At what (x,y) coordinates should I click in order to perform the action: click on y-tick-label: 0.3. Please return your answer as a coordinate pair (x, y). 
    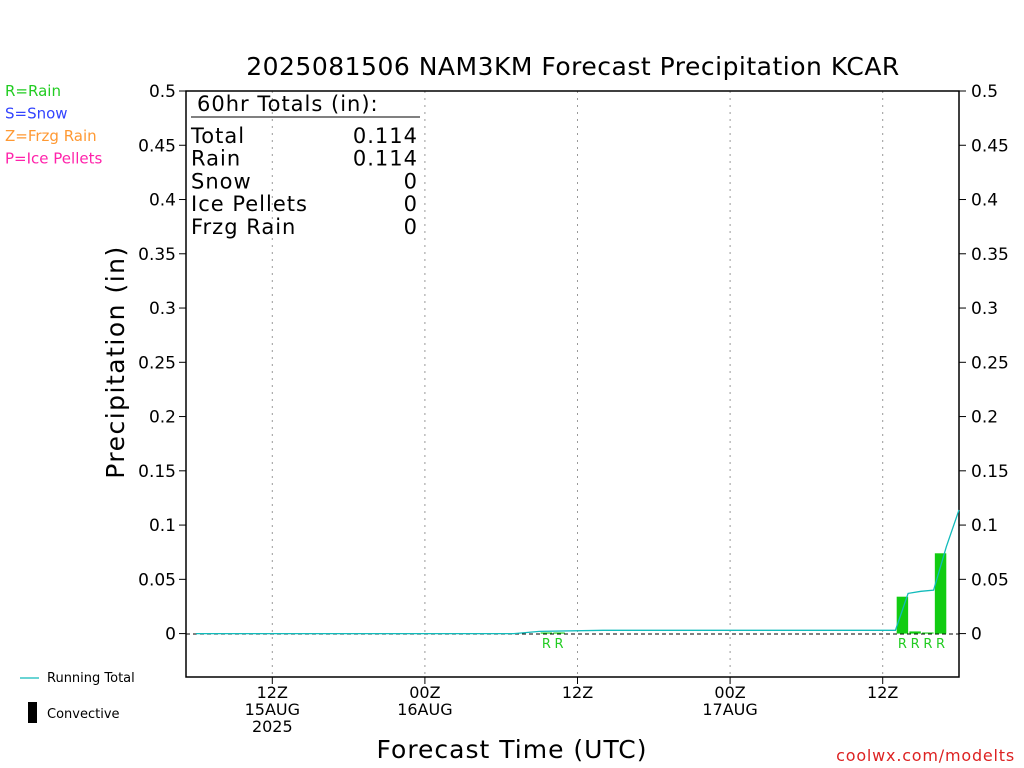
    Looking at the image, I should click on (162, 309).